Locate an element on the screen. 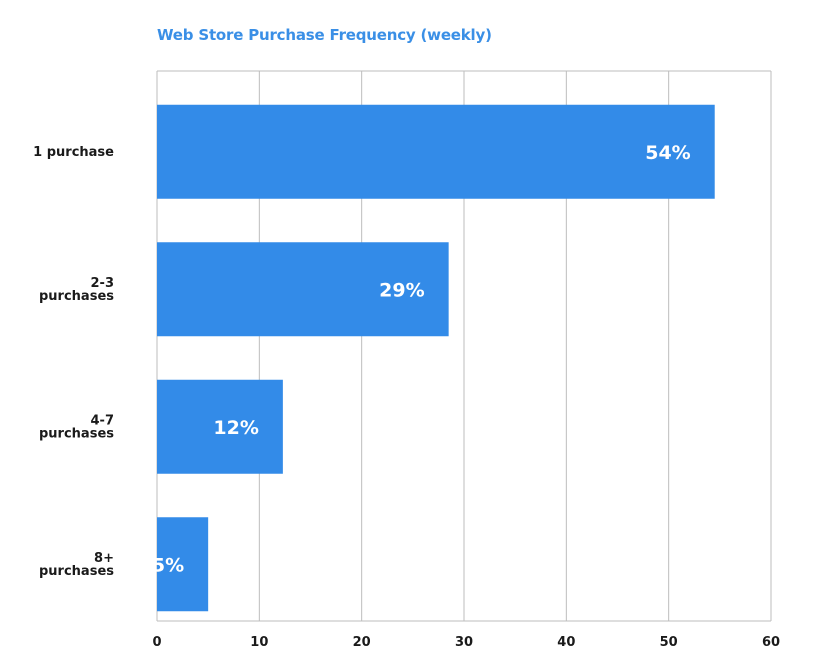  category-label: 1 purchase is located at coordinates (73, 152).